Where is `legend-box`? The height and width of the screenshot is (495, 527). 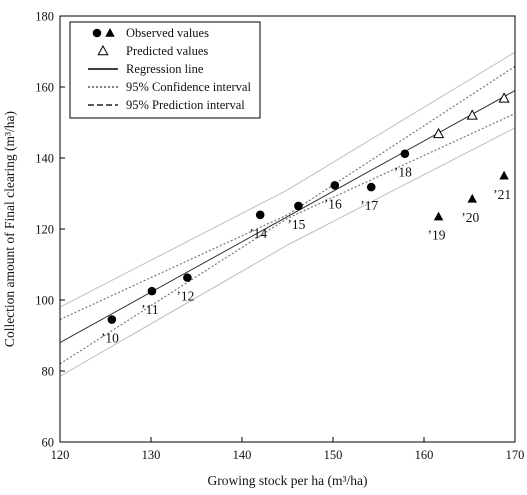
legend-box is located at coordinates (165, 70).